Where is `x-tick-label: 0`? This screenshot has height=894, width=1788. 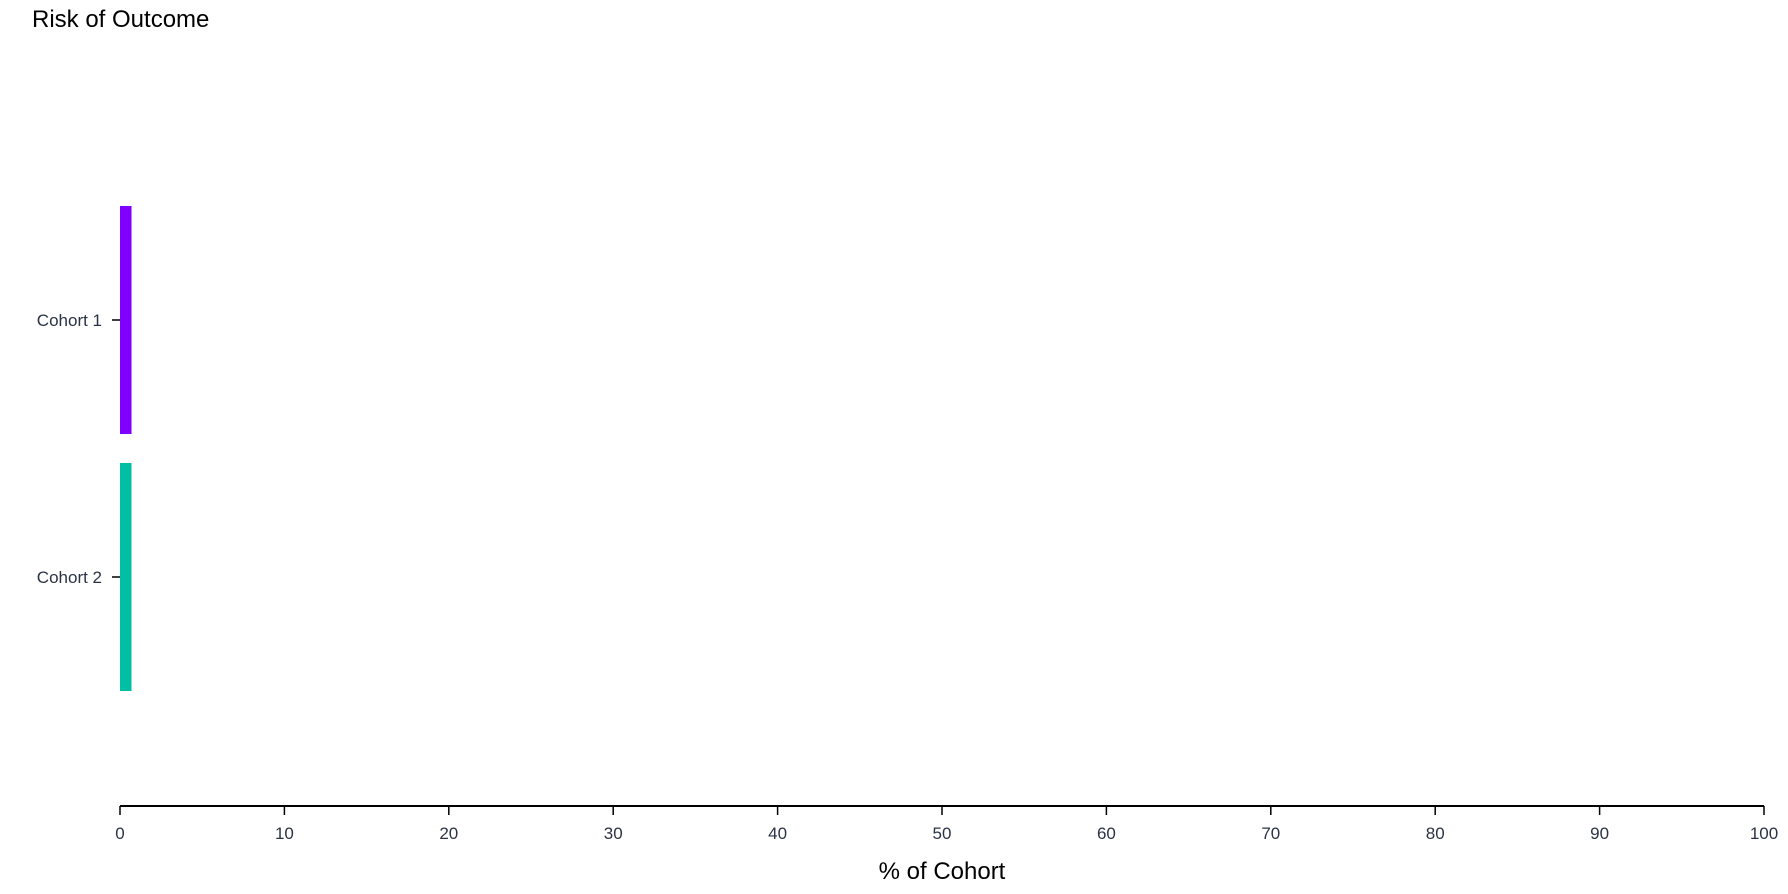
x-tick-label: 0 is located at coordinates (119, 833).